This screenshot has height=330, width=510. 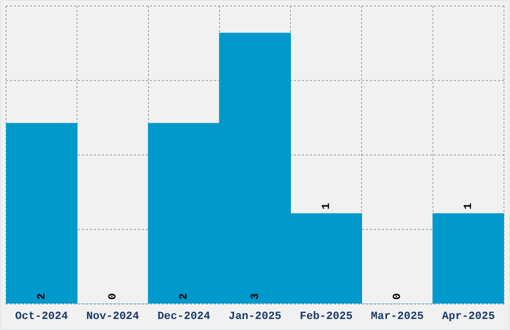 I want to click on x-tick-label: Mar-2025, so click(x=397, y=317).